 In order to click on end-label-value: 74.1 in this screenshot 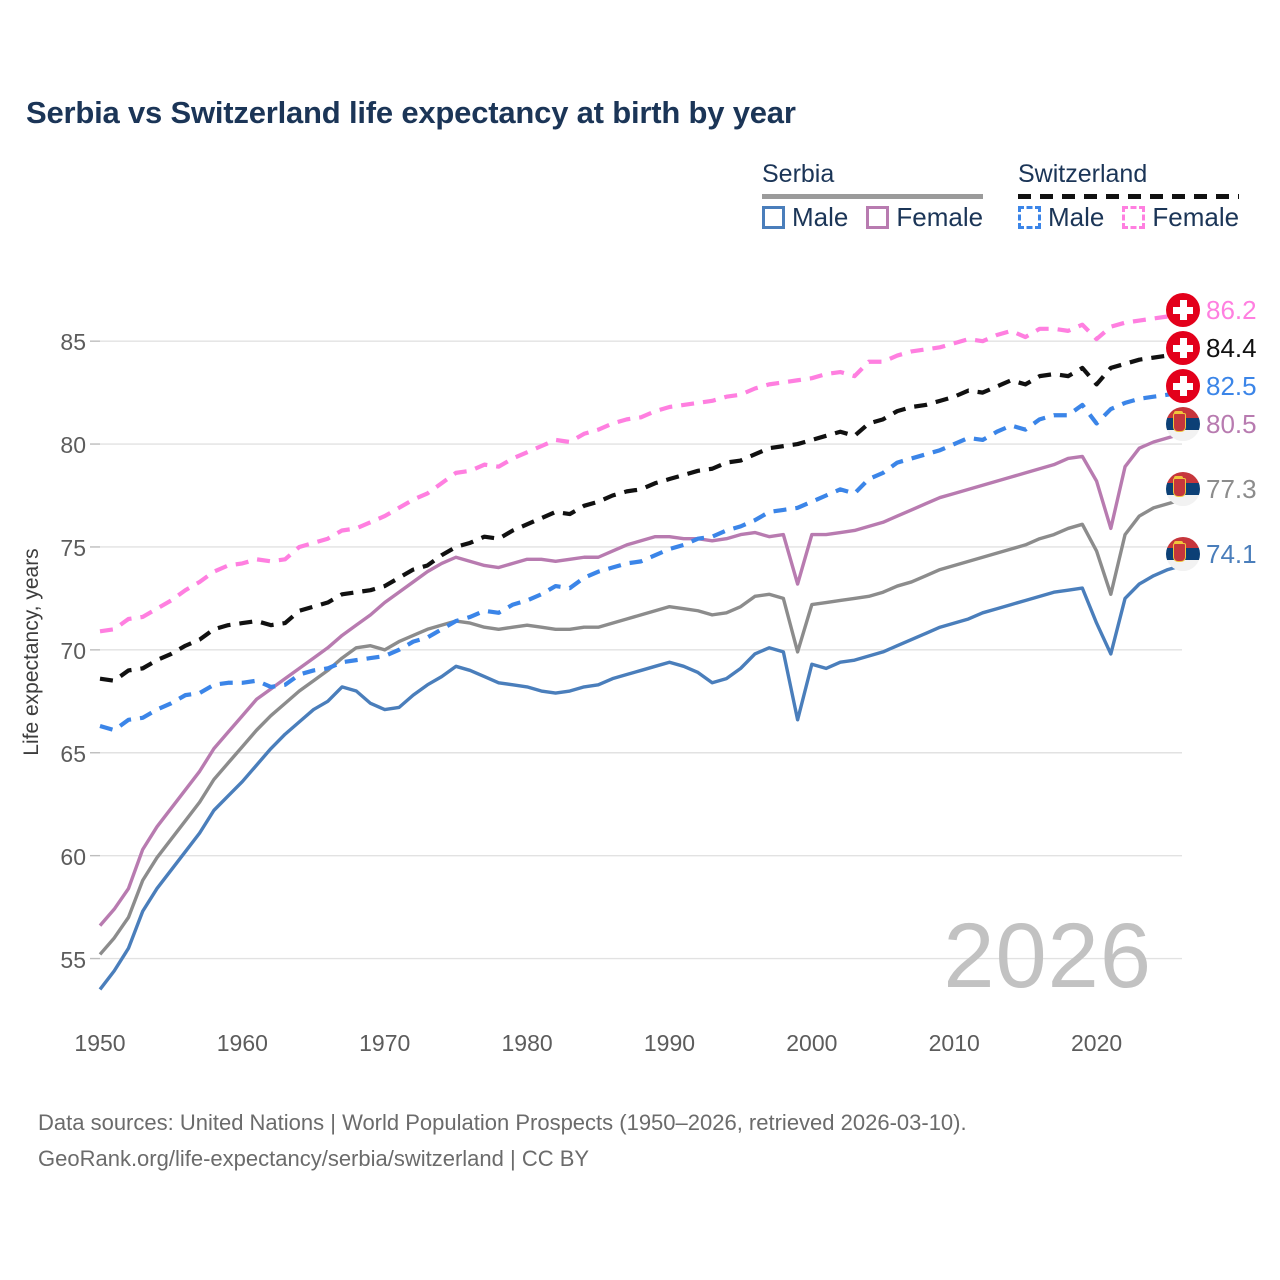, I will do `click(1231, 553)`.